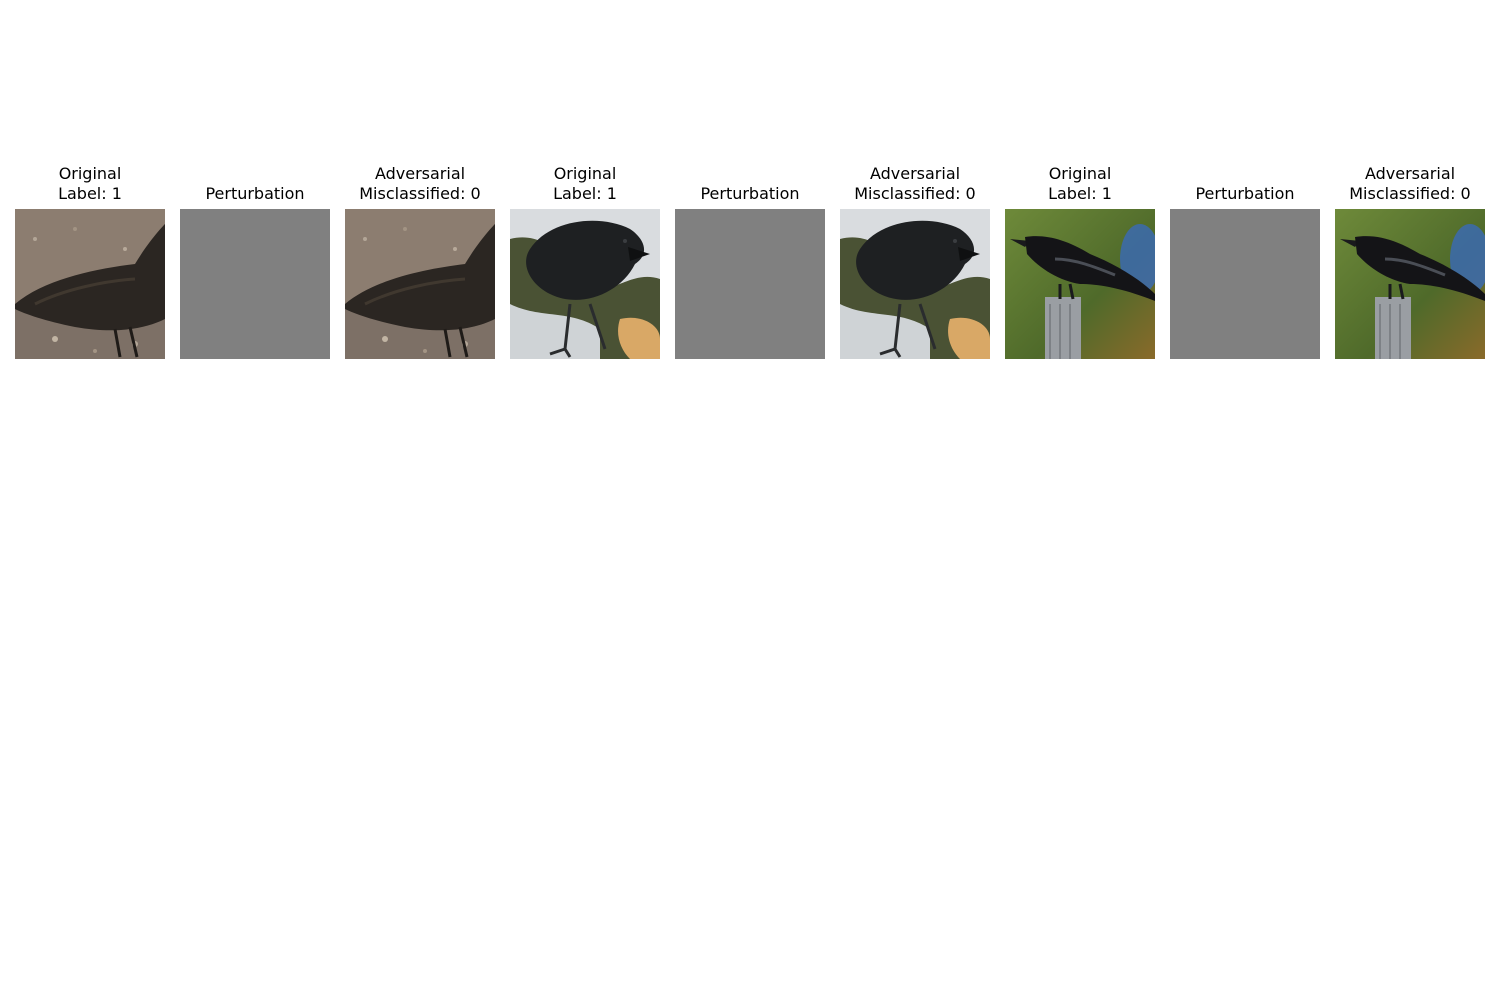 This screenshot has width=1500, height=1000. I want to click on panel-original-2: Original Label: 1, so click(585, 261).